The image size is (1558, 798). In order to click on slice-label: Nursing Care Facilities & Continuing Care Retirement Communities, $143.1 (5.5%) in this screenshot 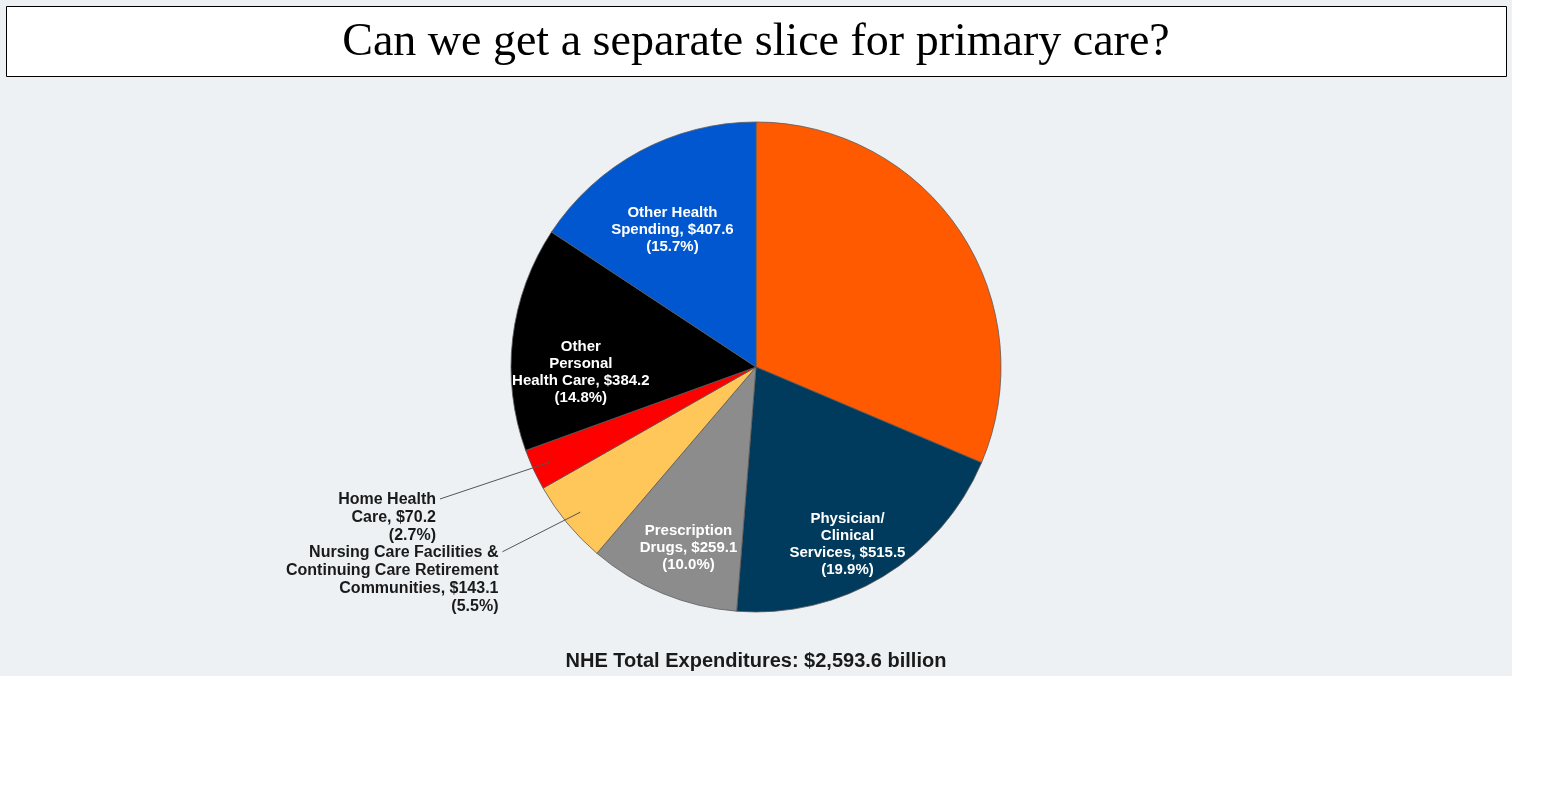, I will do `click(393, 578)`.